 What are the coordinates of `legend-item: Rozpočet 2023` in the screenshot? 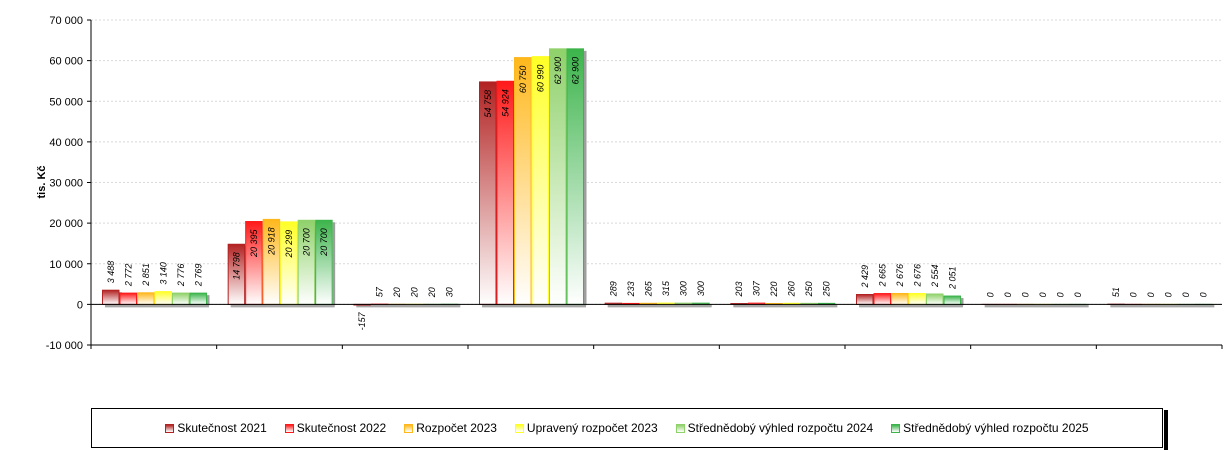 It's located at (450, 428).